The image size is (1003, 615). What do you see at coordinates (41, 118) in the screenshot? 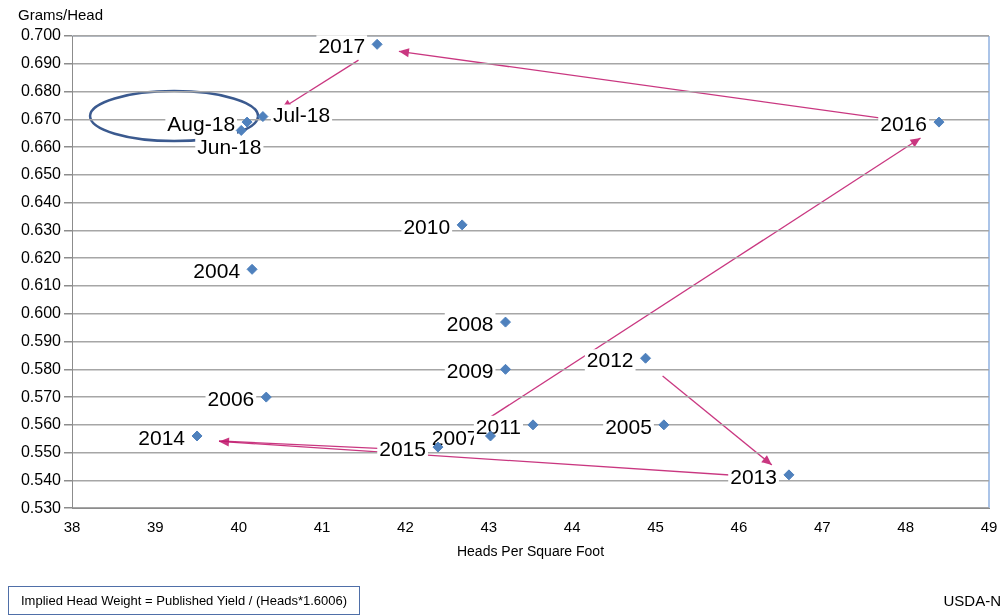
I see `y-tick-label: 0.670` at bounding box center [41, 118].